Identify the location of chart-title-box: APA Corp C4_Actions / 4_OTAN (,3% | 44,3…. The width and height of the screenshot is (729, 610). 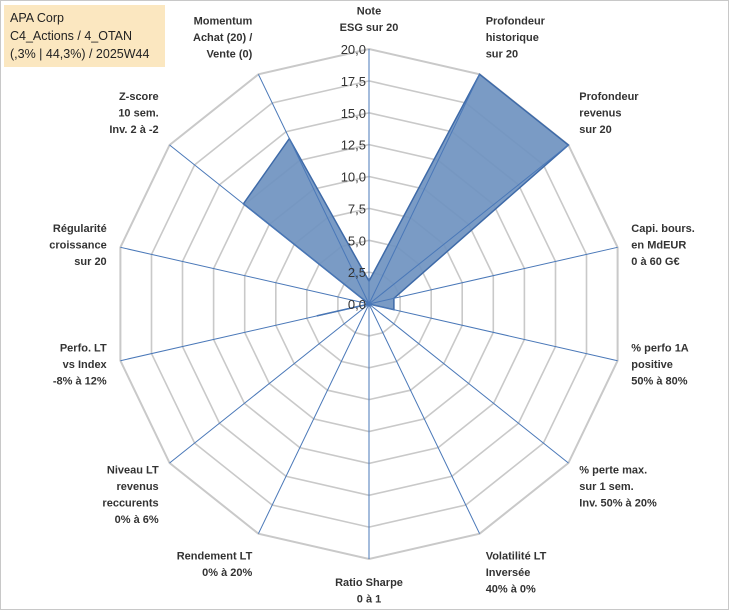
(84, 36).